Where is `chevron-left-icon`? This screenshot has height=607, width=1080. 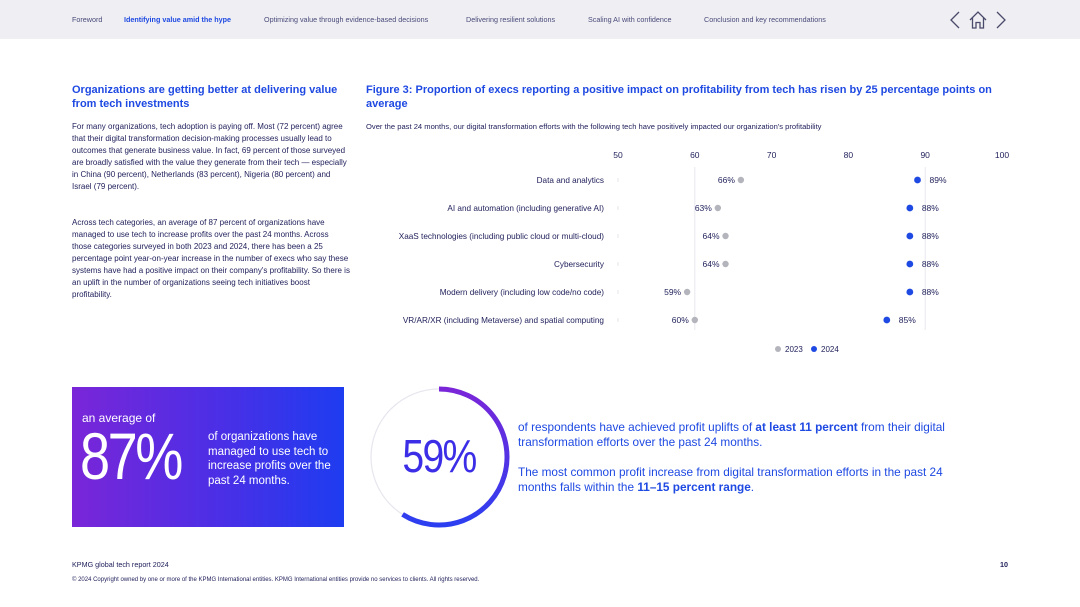 chevron-left-icon is located at coordinates (955, 20).